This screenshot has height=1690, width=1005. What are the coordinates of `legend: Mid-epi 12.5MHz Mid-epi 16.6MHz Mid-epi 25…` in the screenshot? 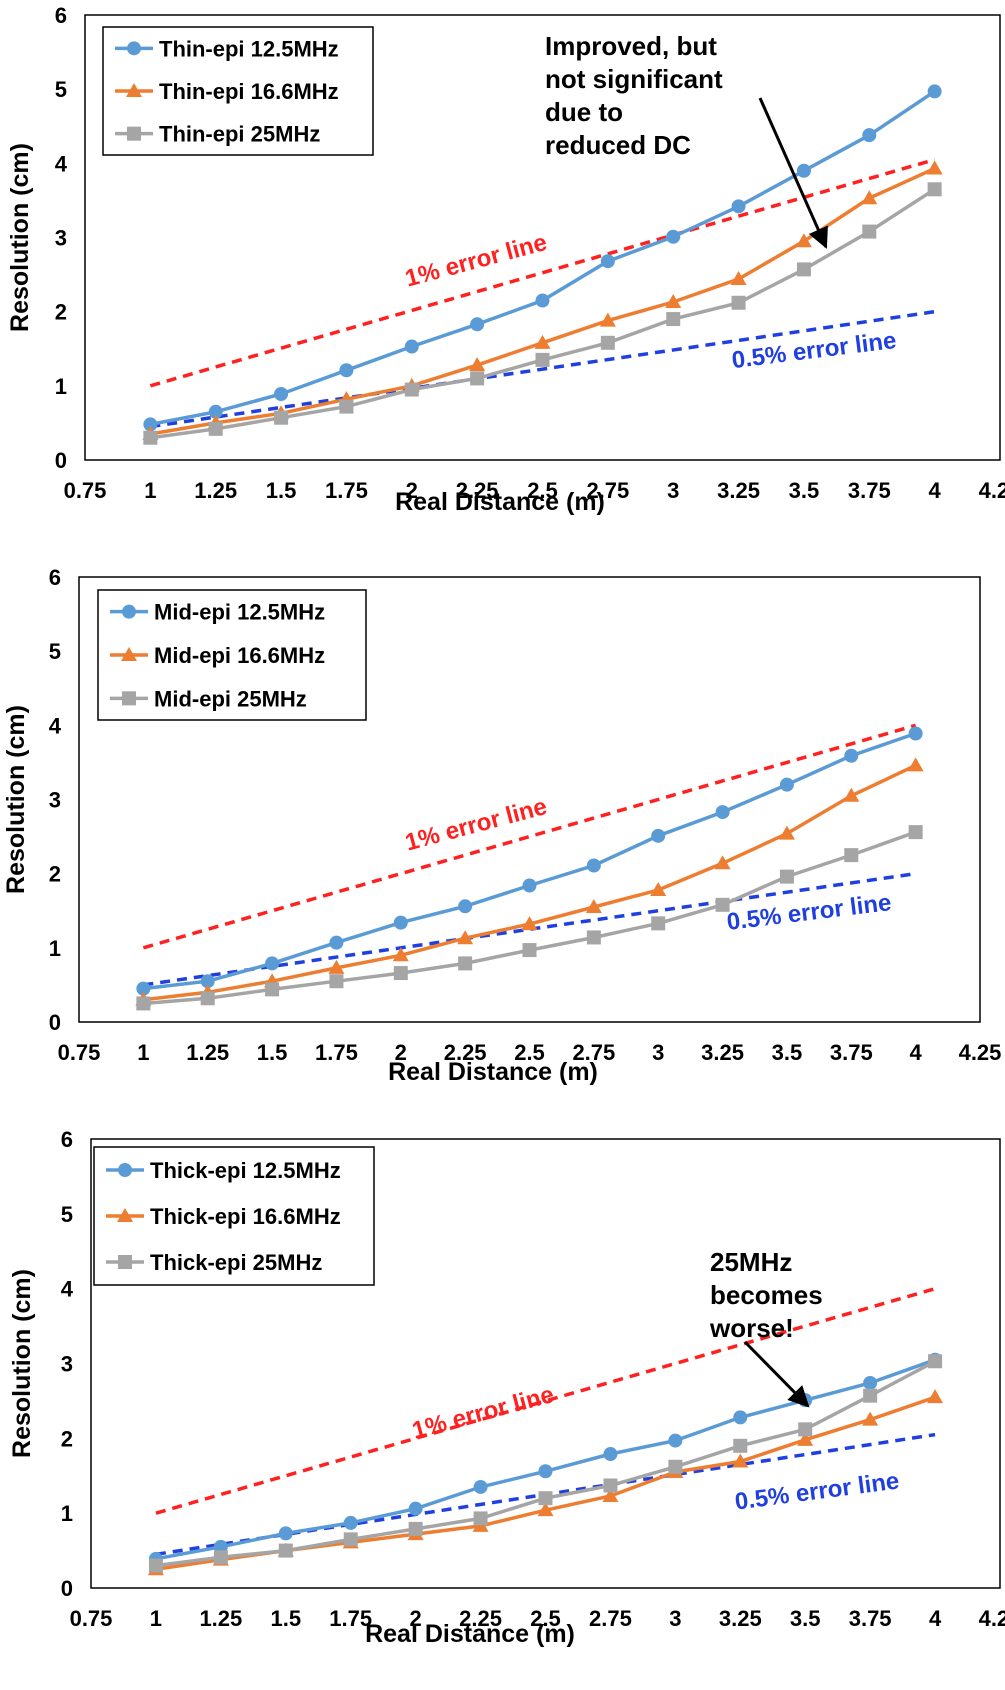 It's located at (232, 655).